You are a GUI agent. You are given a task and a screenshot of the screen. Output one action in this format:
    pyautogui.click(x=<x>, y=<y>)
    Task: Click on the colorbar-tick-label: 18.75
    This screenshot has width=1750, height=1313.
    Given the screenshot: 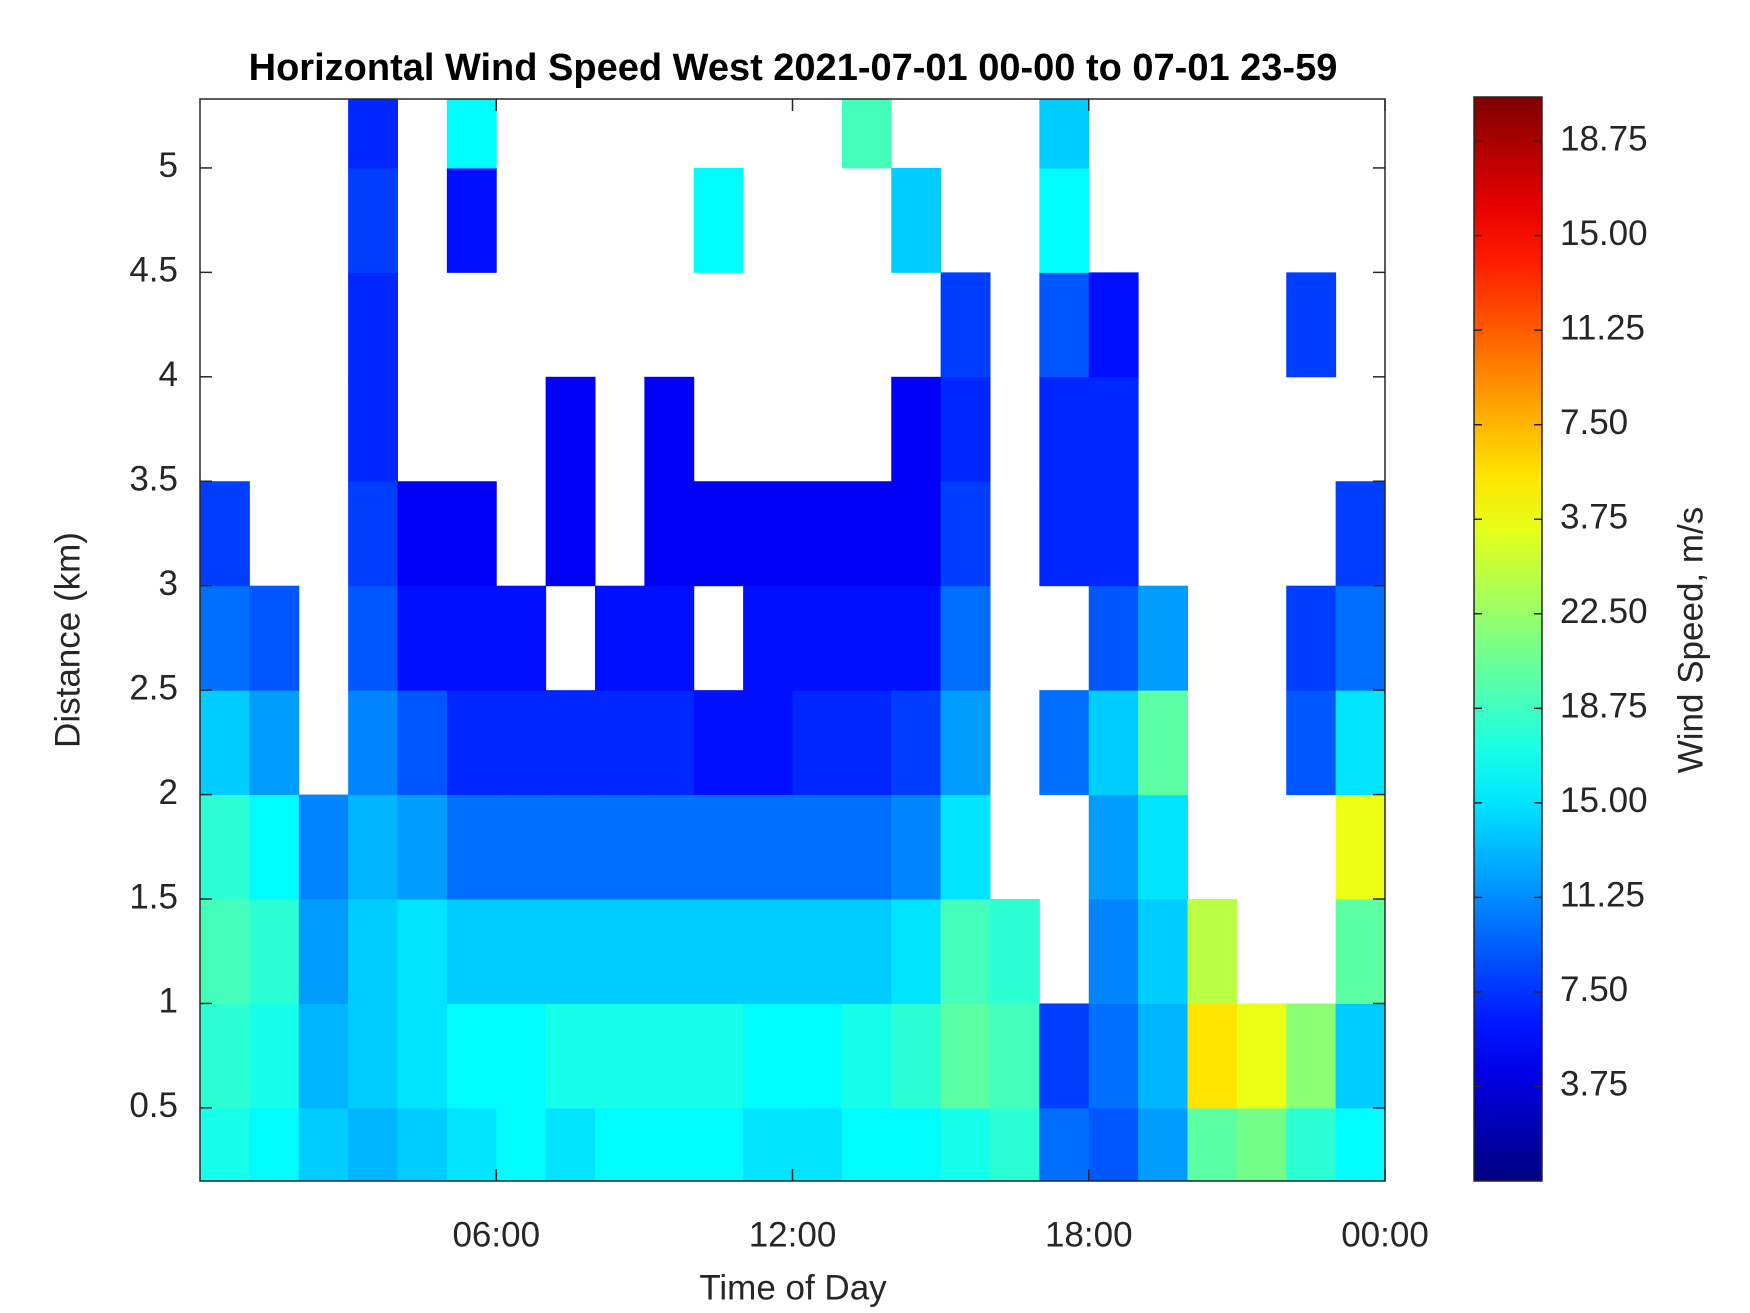 What is the action you would take?
    pyautogui.click(x=1604, y=706)
    